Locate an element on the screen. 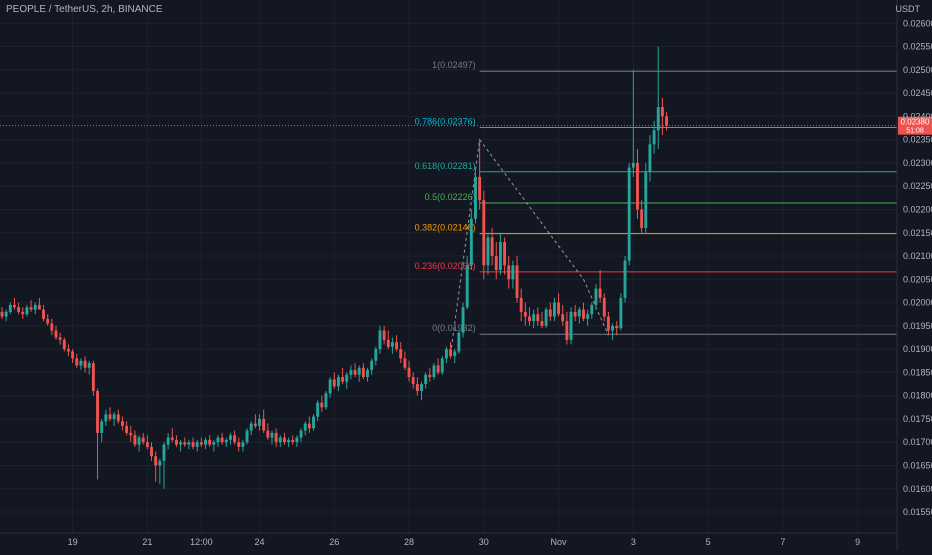 Image resolution: width=932 pixels, height=555 pixels. fib-level-label: 0.236(0.02066) is located at coordinates (445, 266).